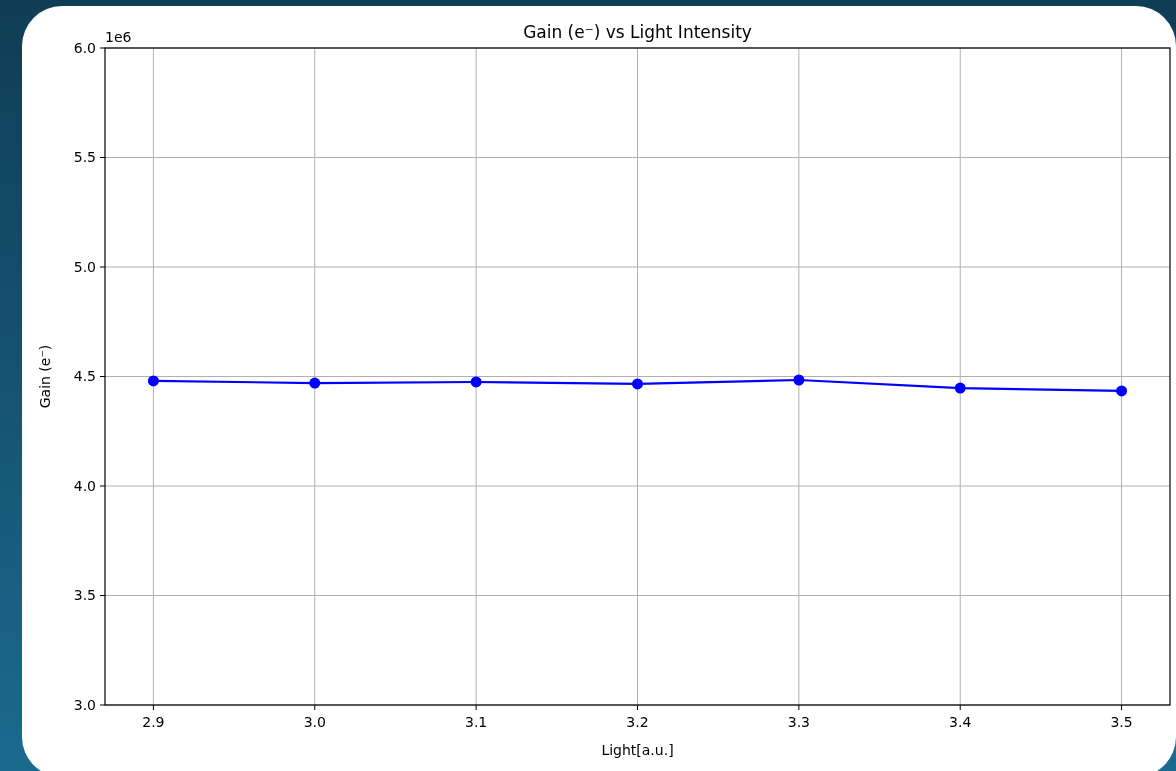 Image resolution: width=1176 pixels, height=771 pixels. What do you see at coordinates (118, 37) in the screenshot?
I see `text: 1e6` at bounding box center [118, 37].